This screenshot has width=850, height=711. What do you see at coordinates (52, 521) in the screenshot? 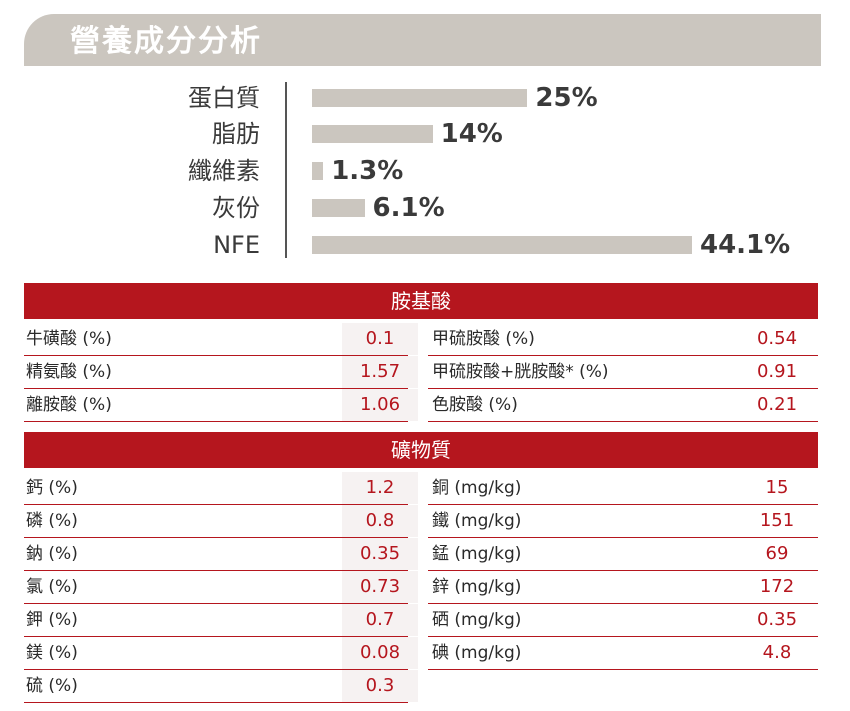
I see `row-left-name: 磷 (%)` at bounding box center [52, 521].